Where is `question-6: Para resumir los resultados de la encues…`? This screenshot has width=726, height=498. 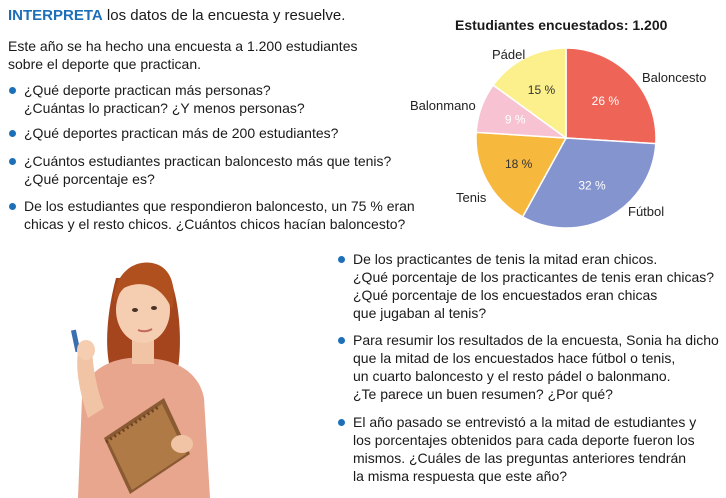
question-6: Para resumir los resultados de la encues… is located at coordinates (528, 367).